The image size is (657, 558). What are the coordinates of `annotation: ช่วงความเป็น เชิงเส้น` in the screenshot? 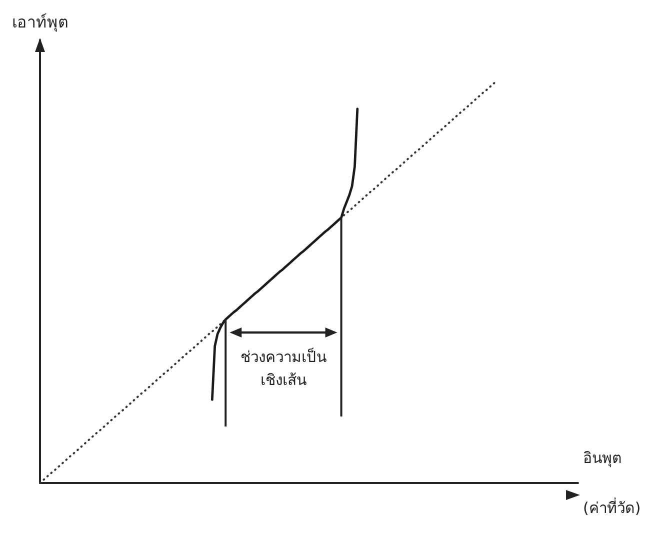 It's located at (283, 367).